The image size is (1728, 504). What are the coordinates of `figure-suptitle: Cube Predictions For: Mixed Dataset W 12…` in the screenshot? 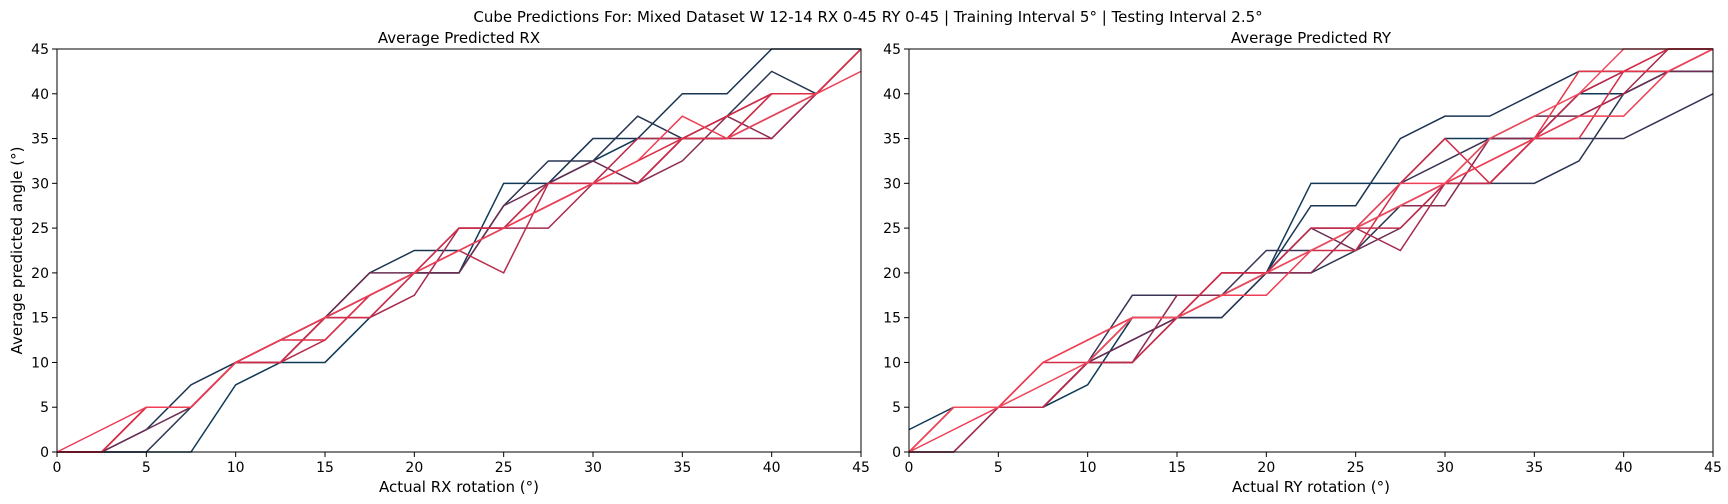 It's located at (867, 17).